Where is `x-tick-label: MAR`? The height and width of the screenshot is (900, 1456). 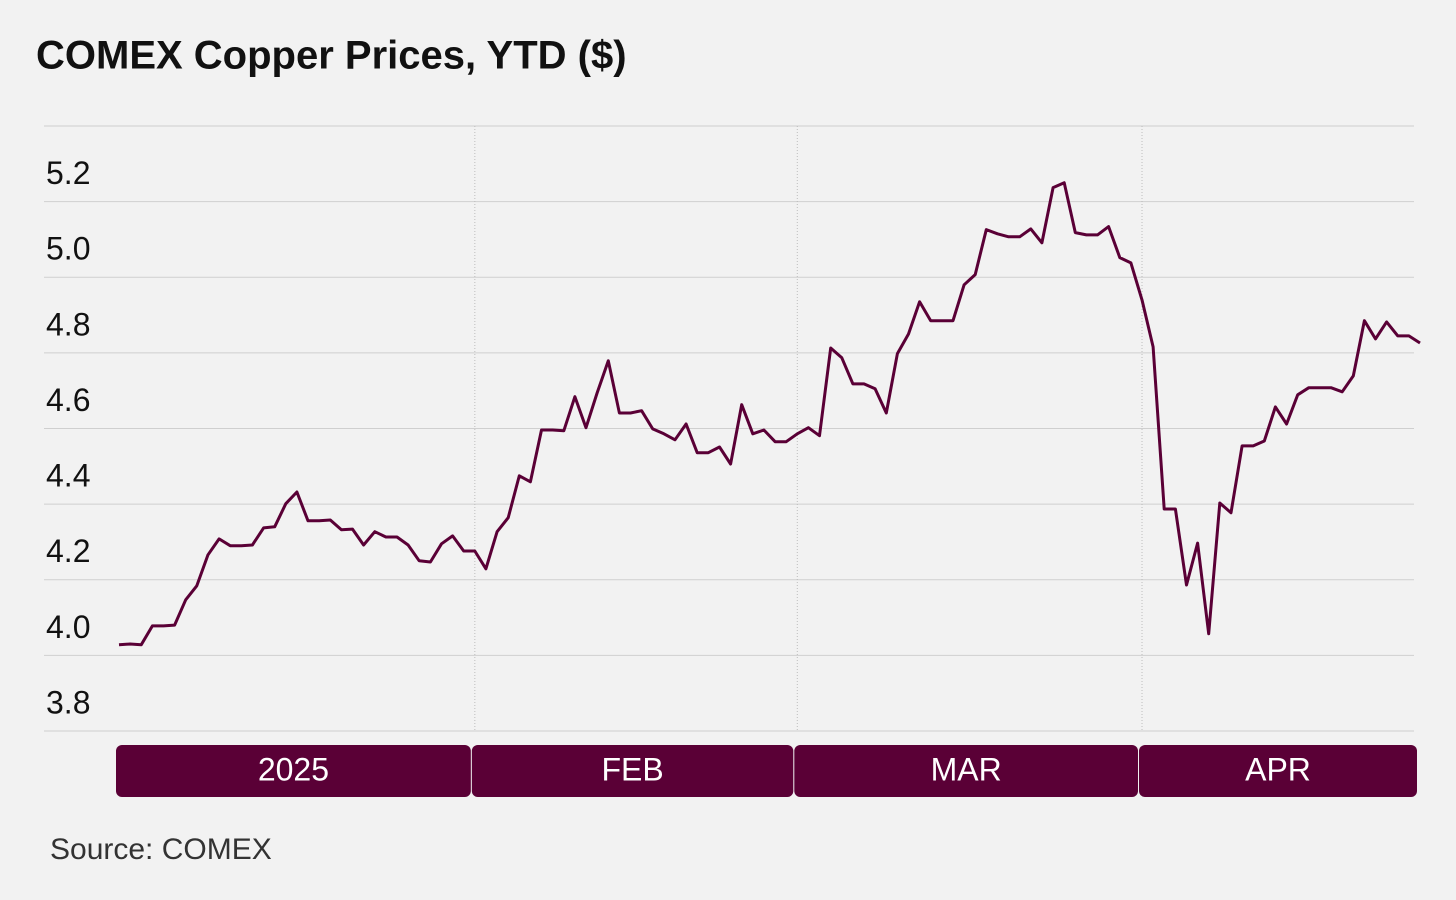
x-tick-label: MAR is located at coordinates (966, 769).